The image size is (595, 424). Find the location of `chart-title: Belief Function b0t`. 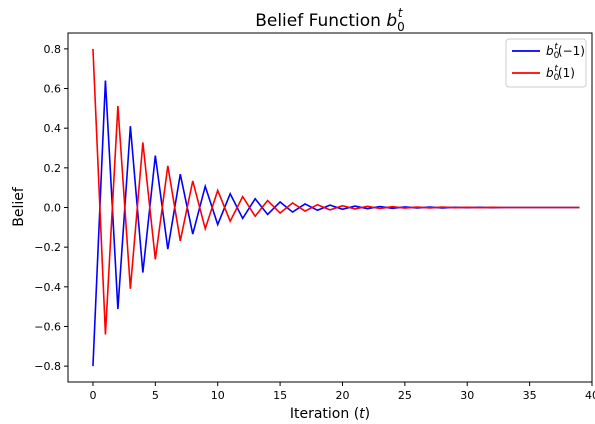

chart-title: Belief Function b0t is located at coordinates (330, 20).